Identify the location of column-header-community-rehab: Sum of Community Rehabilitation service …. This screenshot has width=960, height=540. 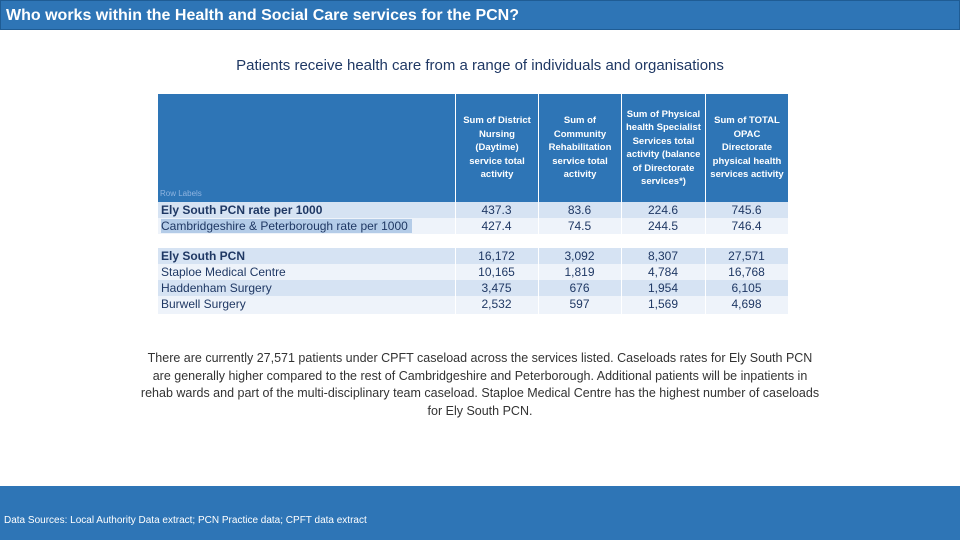
(579, 148).